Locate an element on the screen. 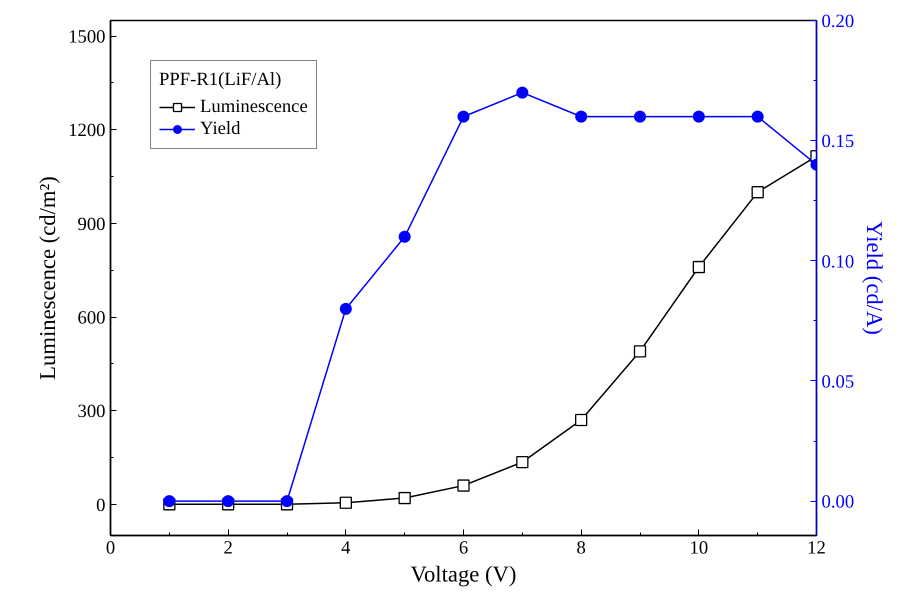  y2-tick-label: 0.00 is located at coordinates (838, 502).